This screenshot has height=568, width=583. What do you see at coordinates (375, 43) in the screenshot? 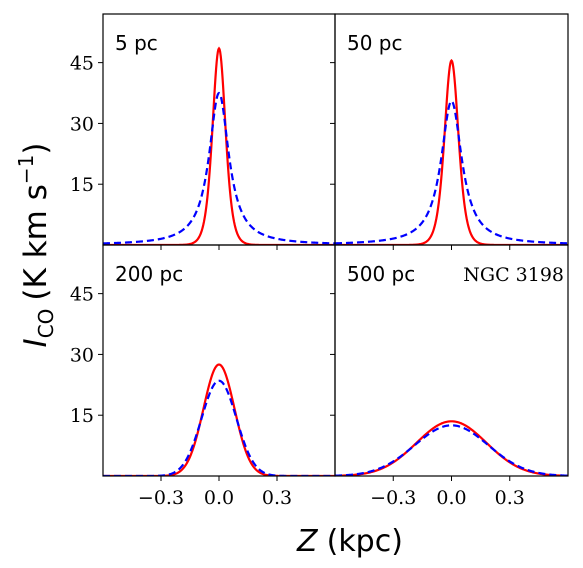
I see `panel-label: 50 pc` at bounding box center [375, 43].